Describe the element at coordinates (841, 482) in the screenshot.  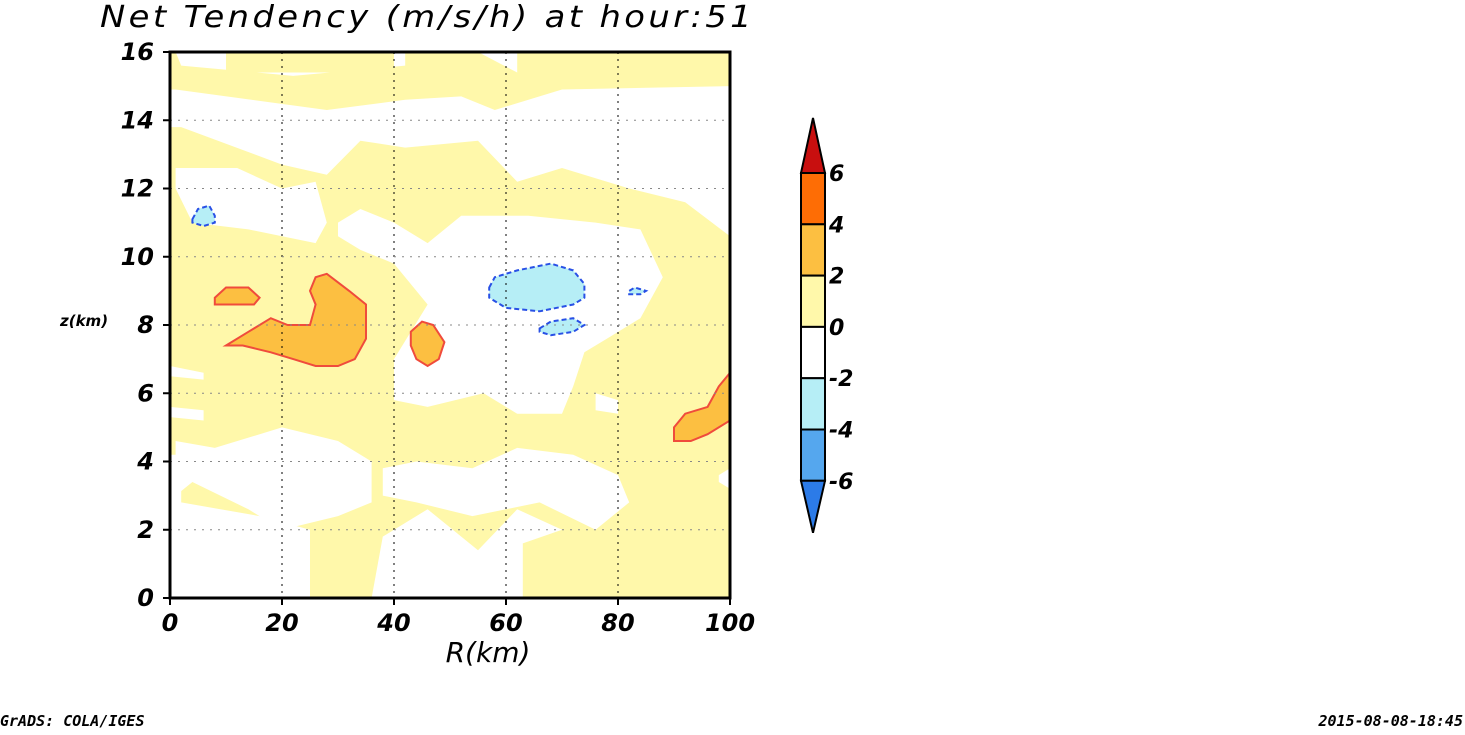
I see `colorbar-label: -6` at that location.